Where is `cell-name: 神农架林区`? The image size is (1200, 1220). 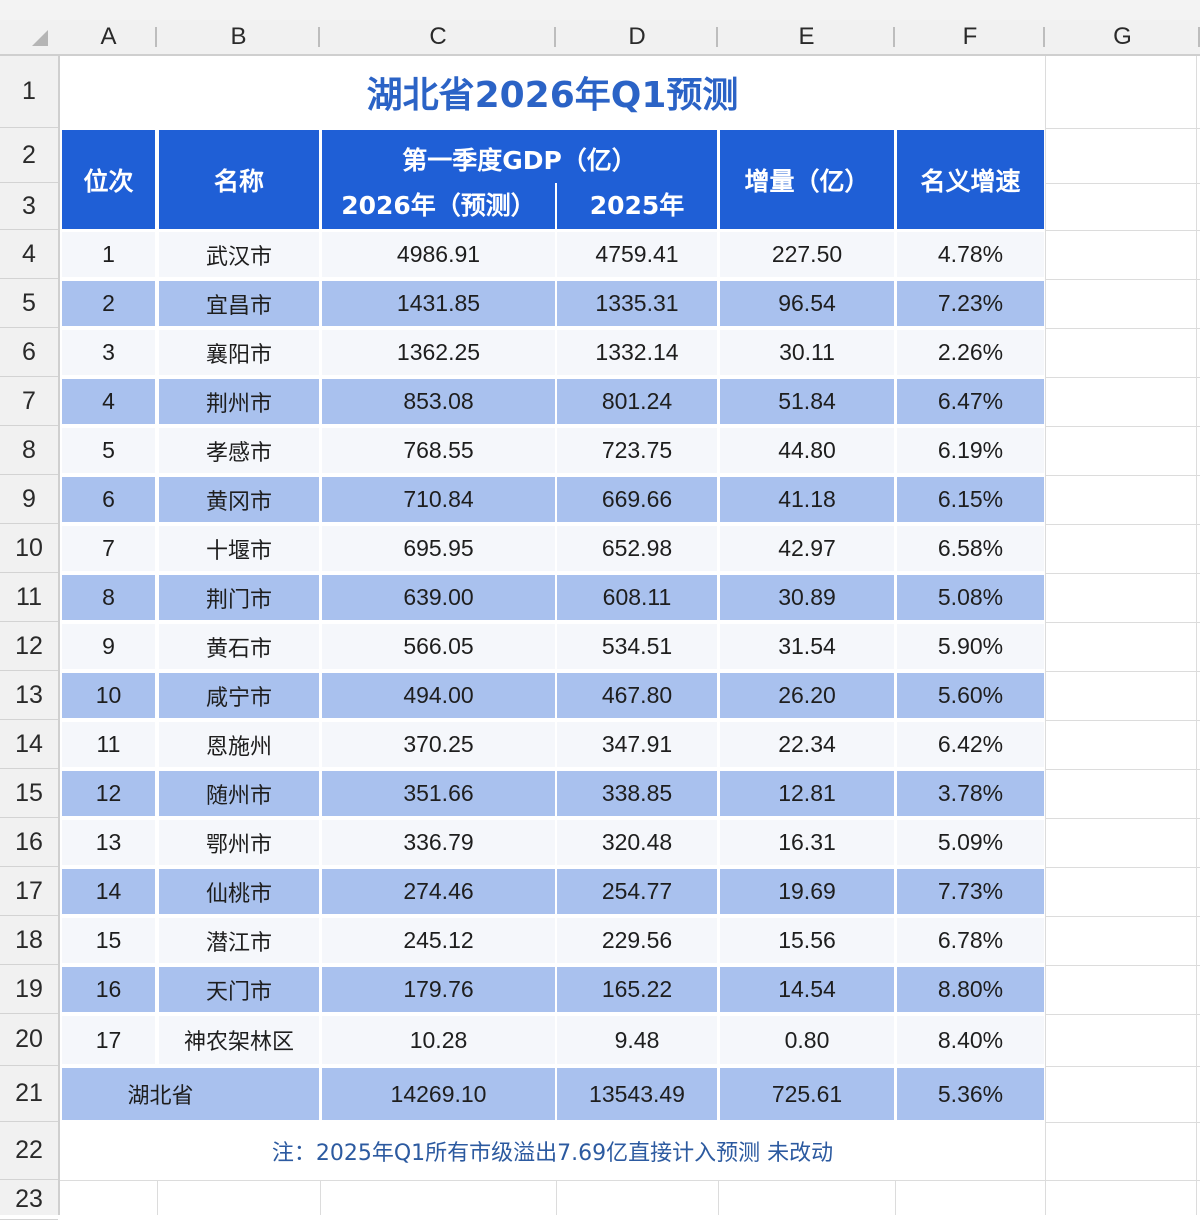 cell-name: 神农架林区 is located at coordinates (239, 1040).